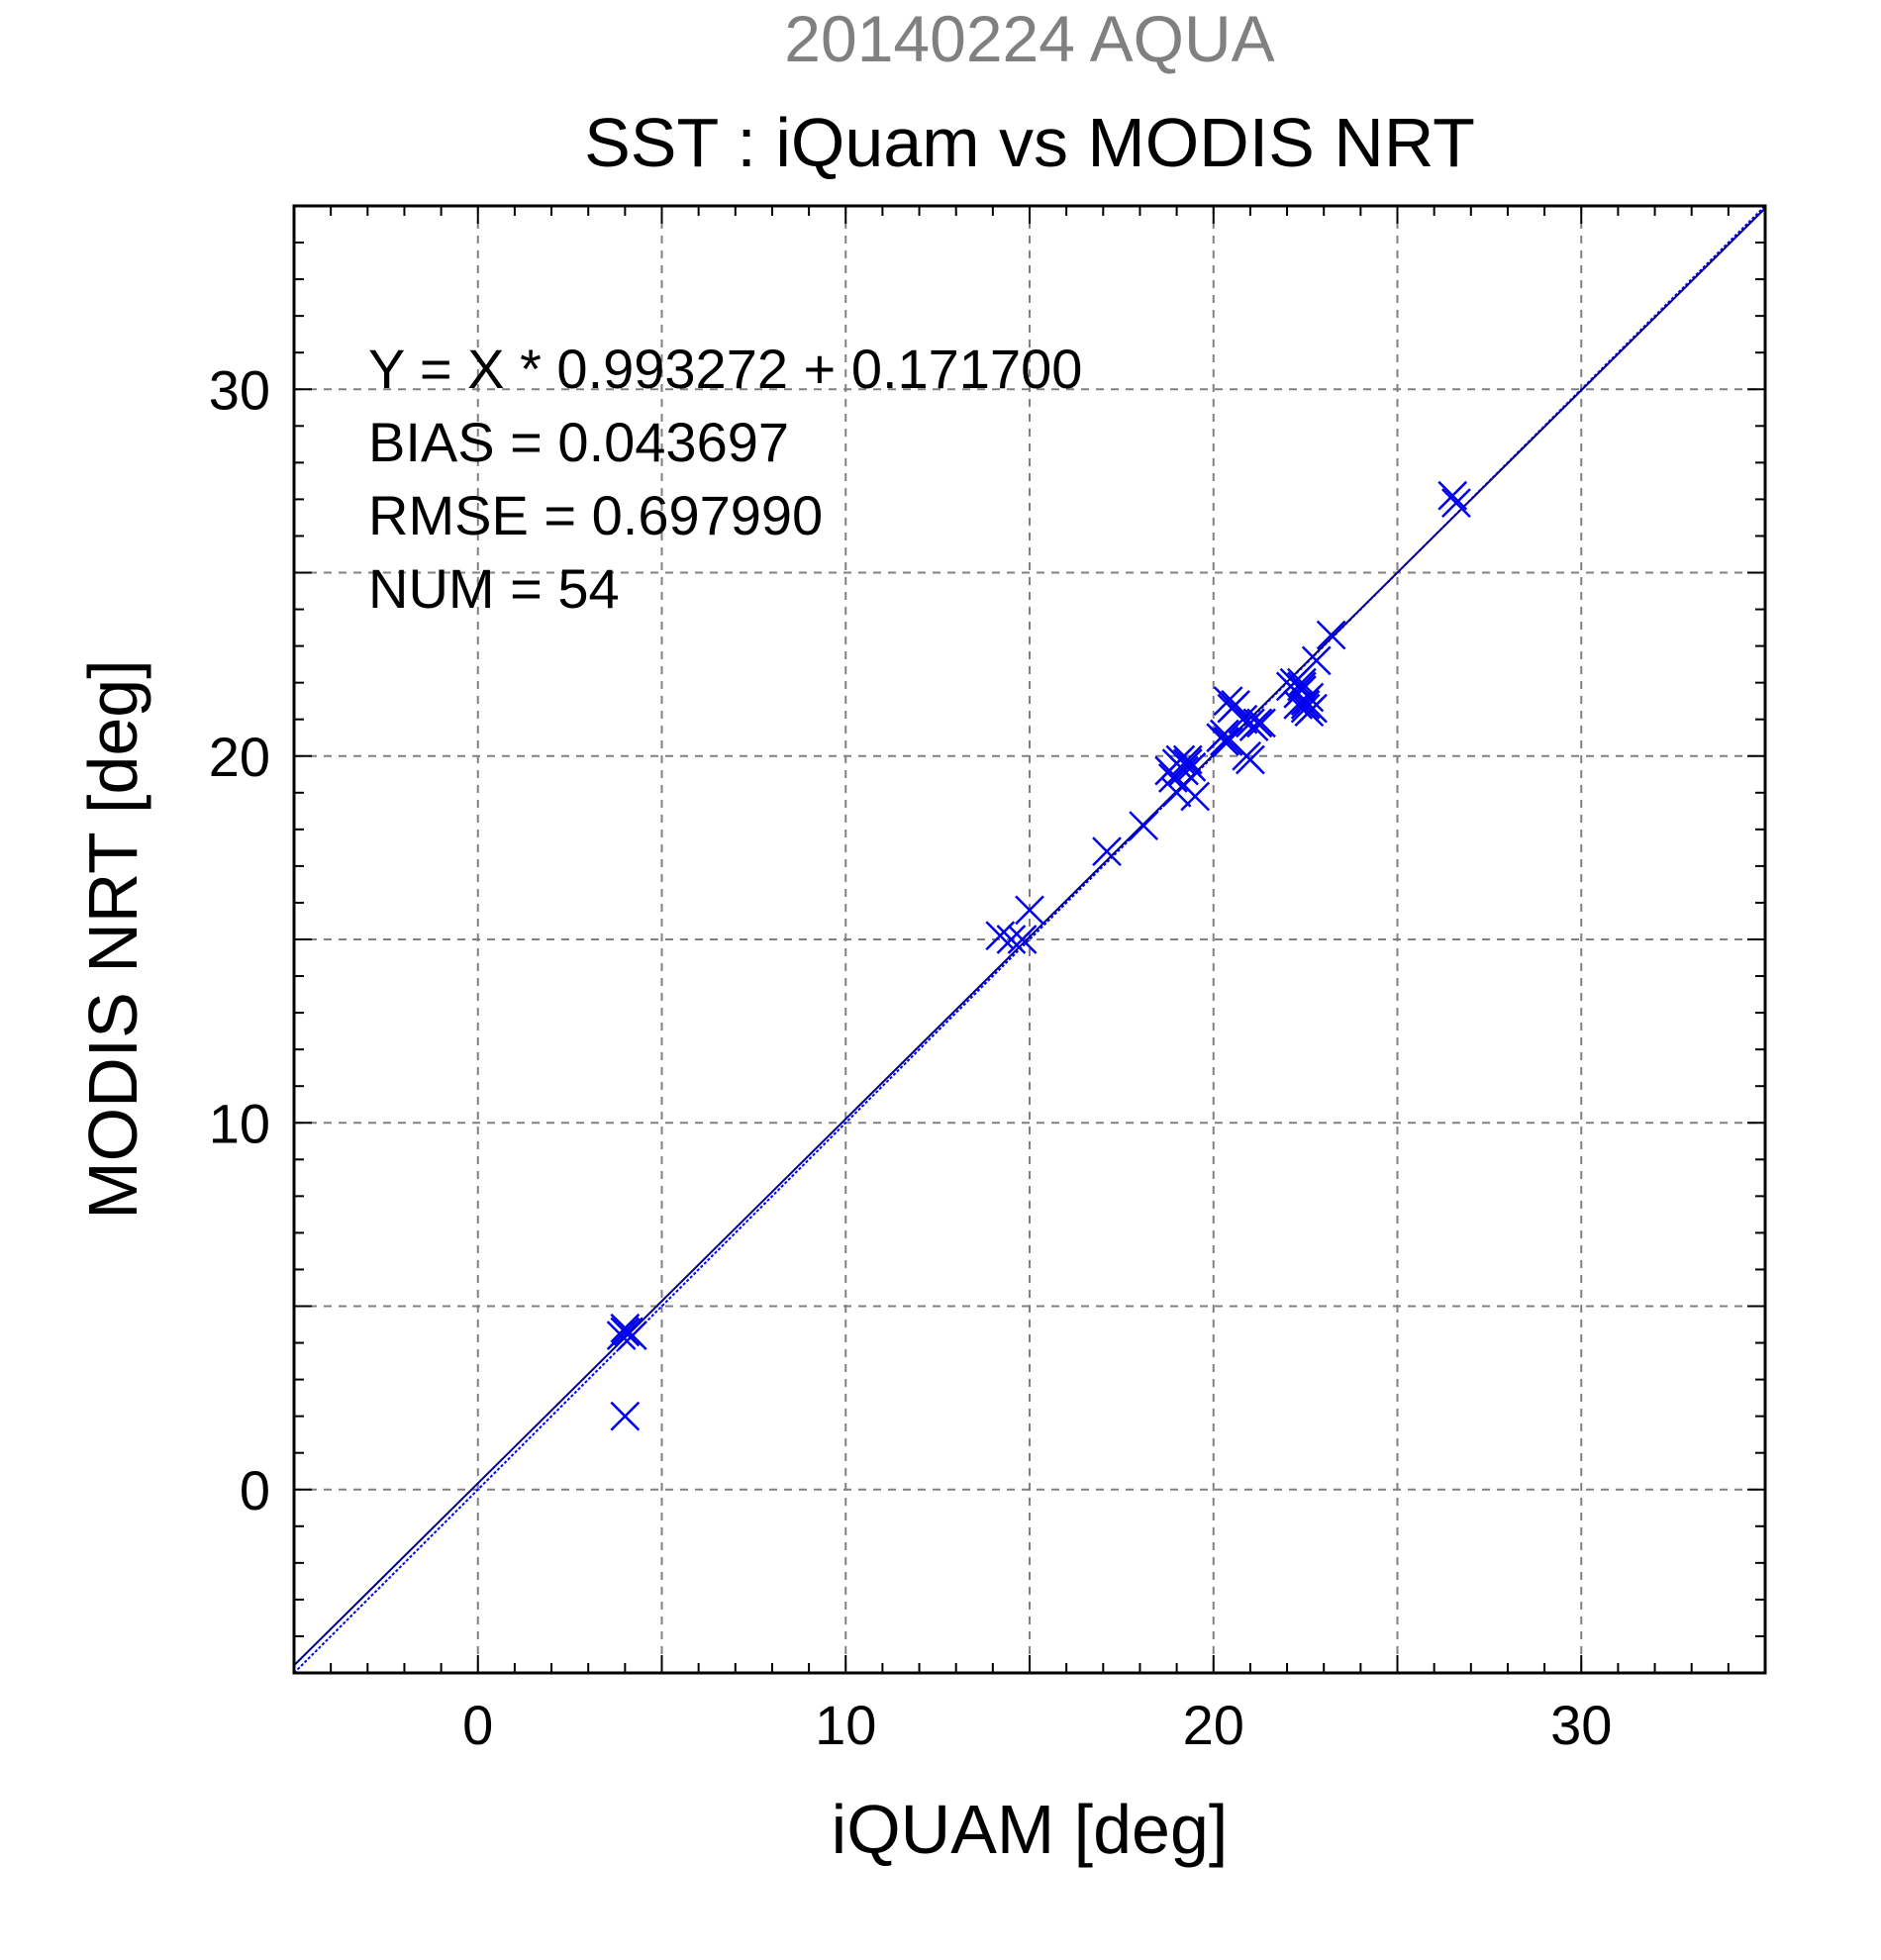  What do you see at coordinates (240, 757) in the screenshot?
I see `y-tick-label: 20` at bounding box center [240, 757].